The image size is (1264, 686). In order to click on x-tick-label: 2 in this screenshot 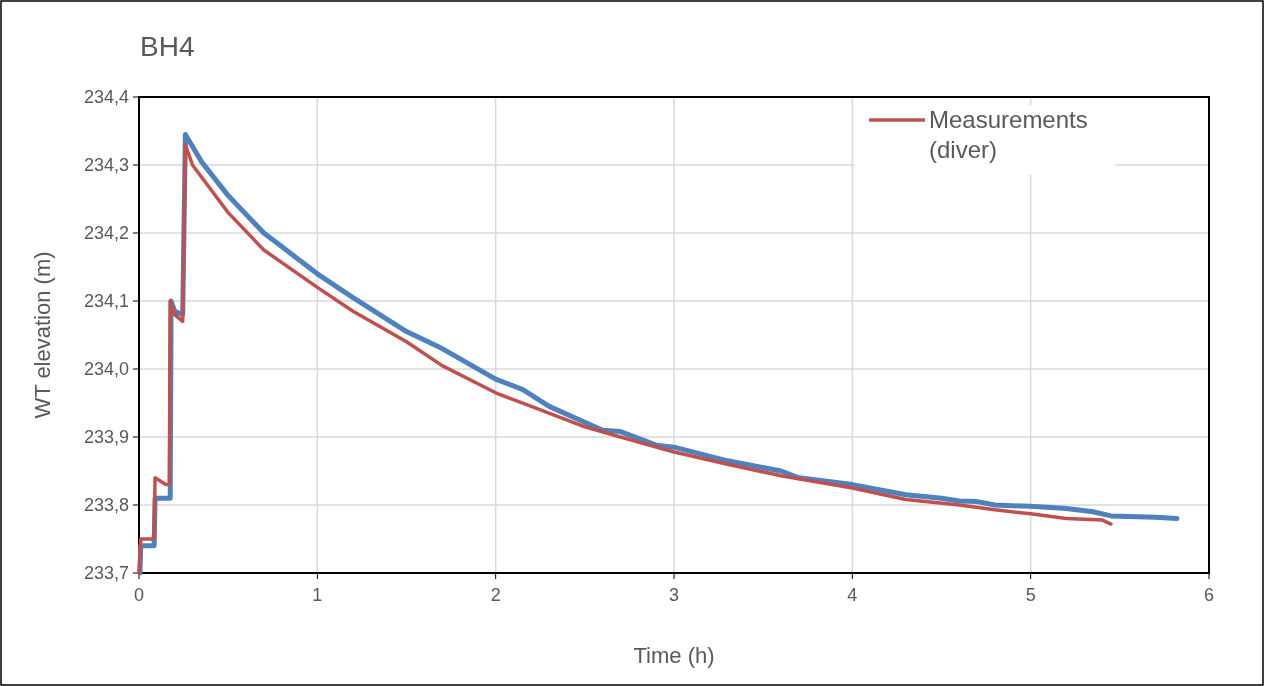, I will do `click(495, 595)`.